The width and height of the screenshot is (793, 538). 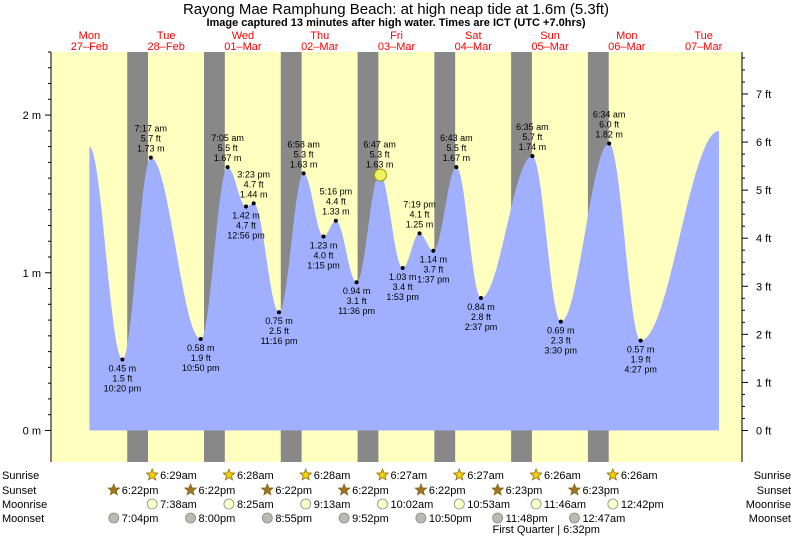 What do you see at coordinates (323, 266) in the screenshot?
I see `low-tide-label: 1:15 pm` at bounding box center [323, 266].